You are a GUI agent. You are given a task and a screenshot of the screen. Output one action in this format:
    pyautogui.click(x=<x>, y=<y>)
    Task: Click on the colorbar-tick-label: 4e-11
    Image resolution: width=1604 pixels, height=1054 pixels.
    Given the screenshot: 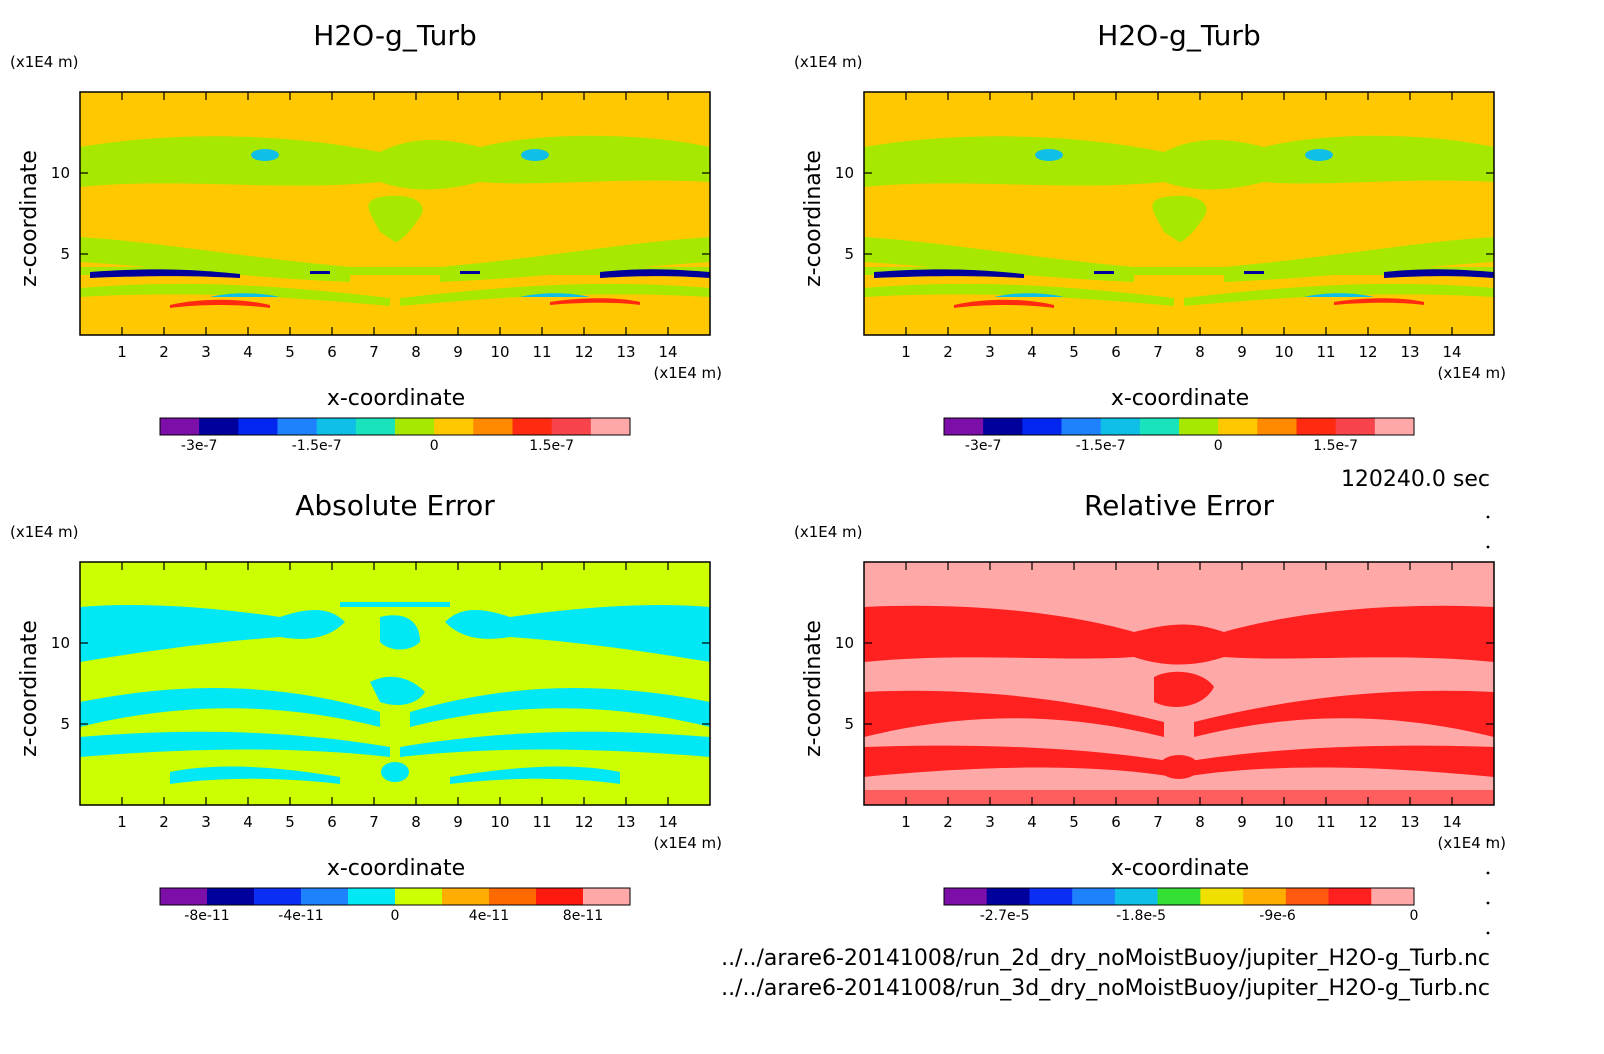 What is the action you would take?
    pyautogui.click(x=489, y=916)
    